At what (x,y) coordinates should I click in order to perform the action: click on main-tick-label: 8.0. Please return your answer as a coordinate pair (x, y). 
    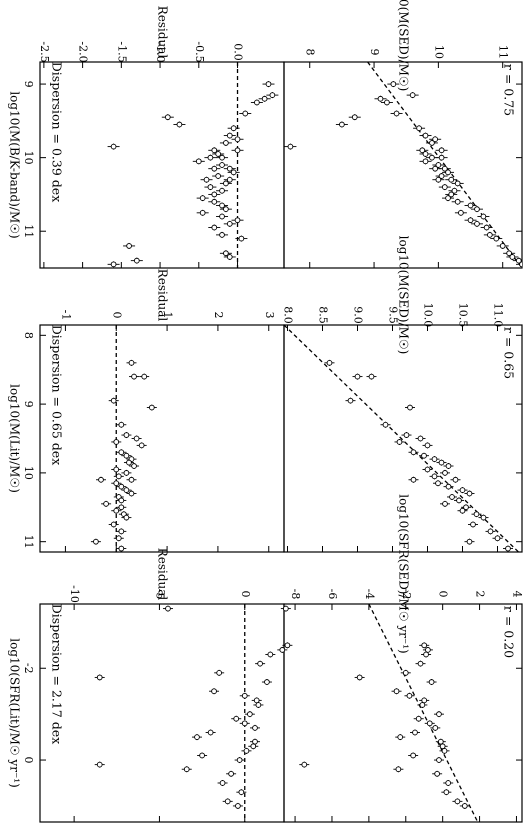
    Looking at the image, I should click on (288, 315).